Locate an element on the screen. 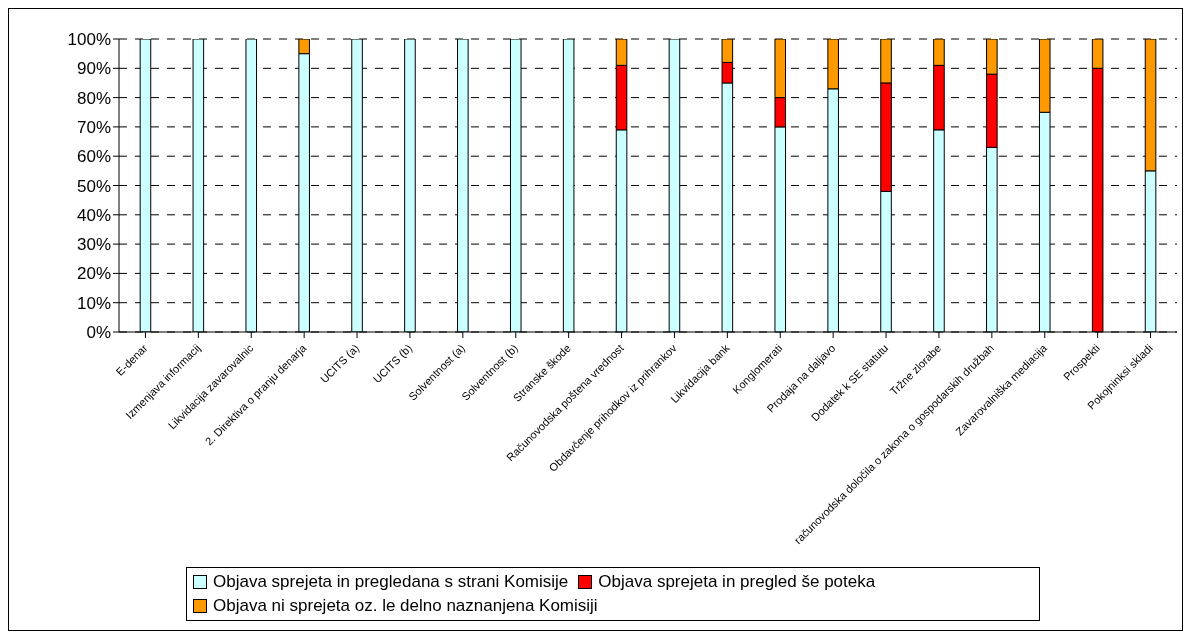 Image resolution: width=1191 pixels, height=639 pixels. legend-label: Objava sprejeta in pregled še poteka is located at coordinates (737, 582).